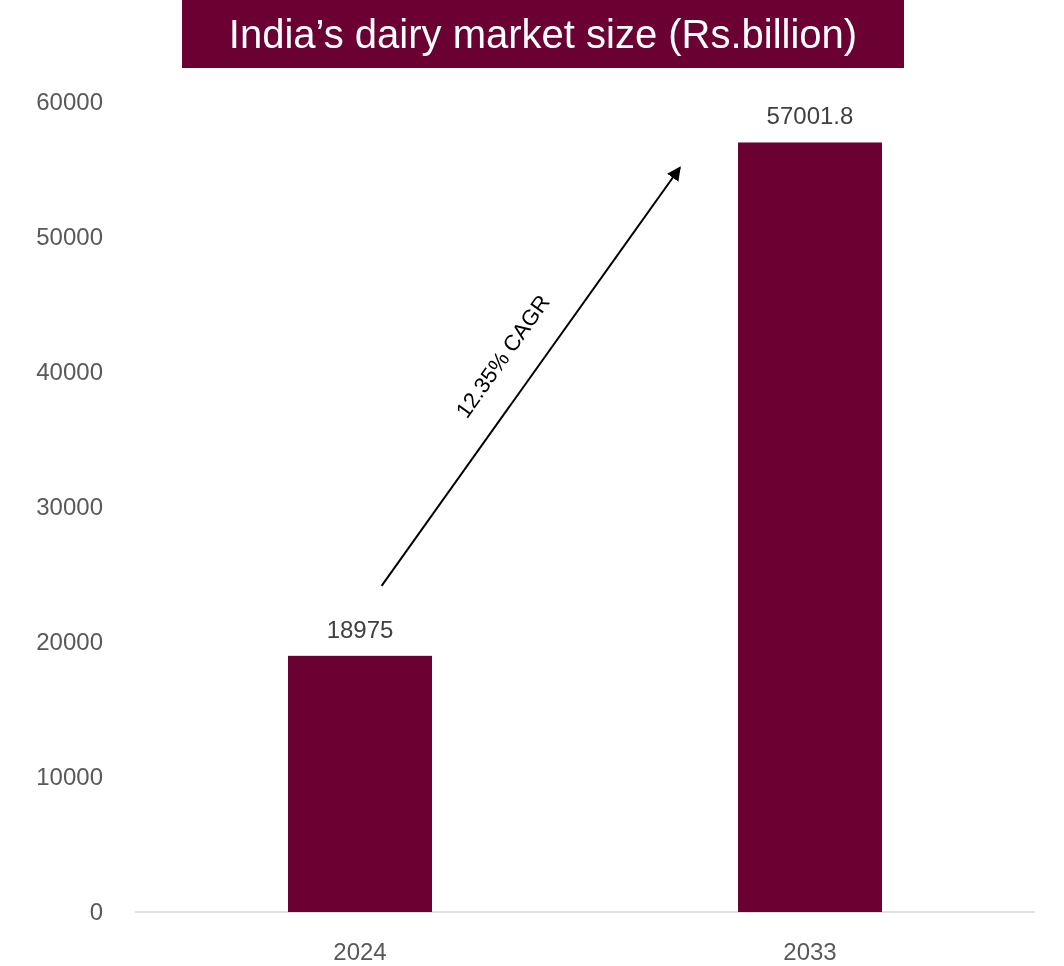 The height and width of the screenshot is (966, 1064). Describe the element at coordinates (360, 951) in the screenshot. I see `x-tick-label: 2024` at that location.